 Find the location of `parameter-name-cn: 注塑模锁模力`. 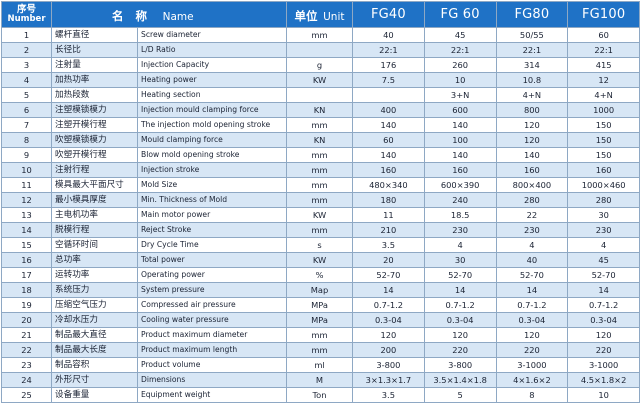

parameter-name-cn: 注塑模锁模力 is located at coordinates (94, 110).